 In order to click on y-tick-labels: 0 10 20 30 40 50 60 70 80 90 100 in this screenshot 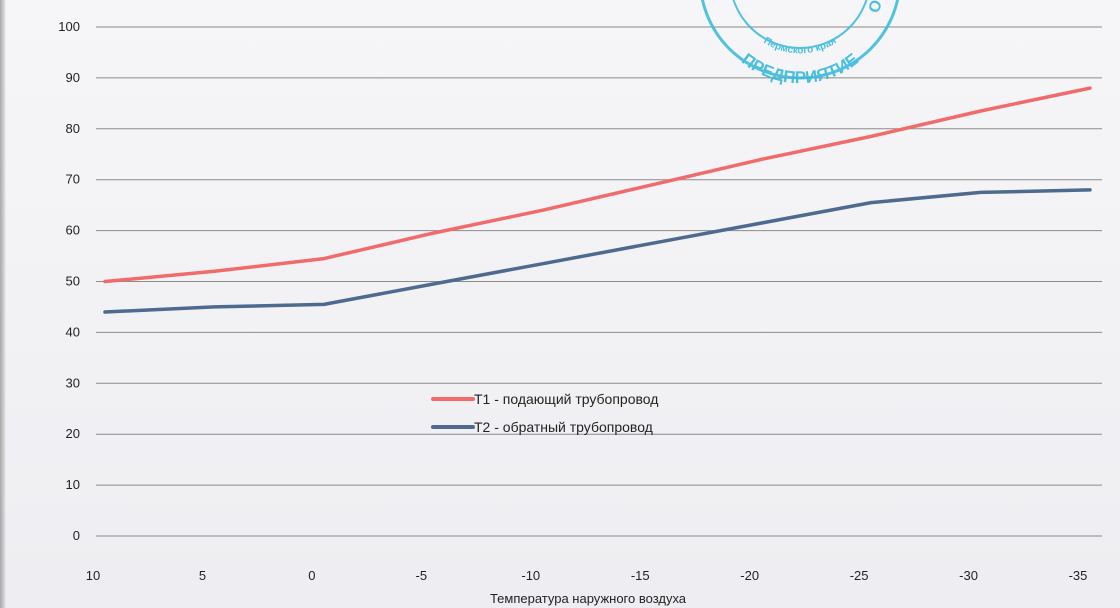, I will do `click(69, 281)`.